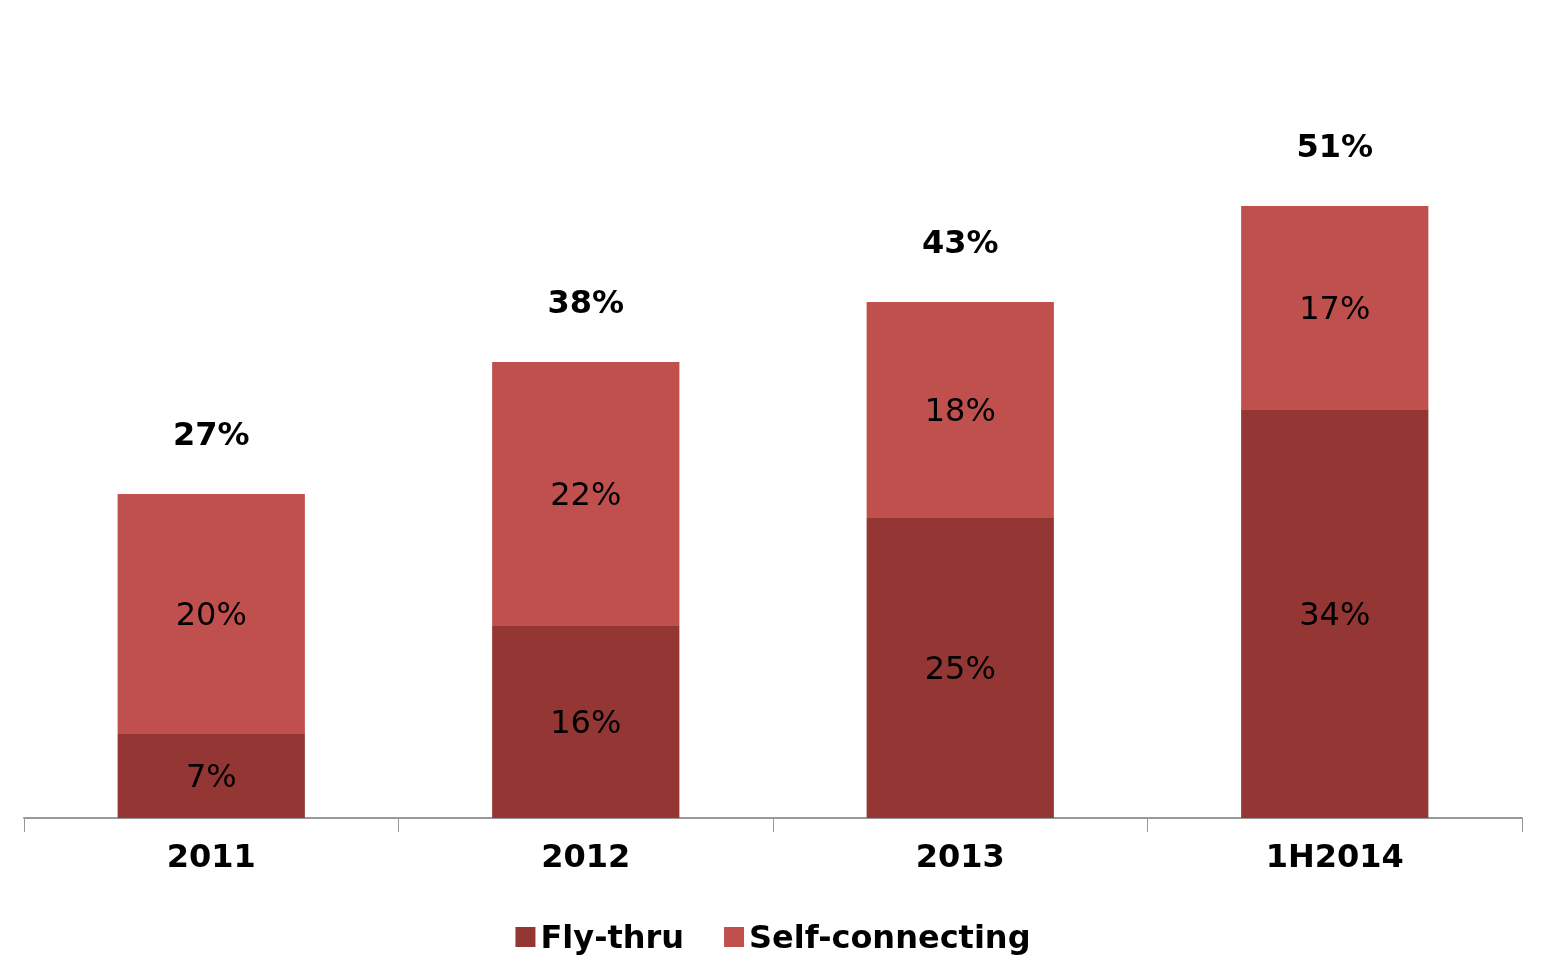 The width and height of the screenshot is (1548, 970). Describe the element at coordinates (1334, 856) in the screenshot. I see `x-tick-label: 1H2014` at that location.